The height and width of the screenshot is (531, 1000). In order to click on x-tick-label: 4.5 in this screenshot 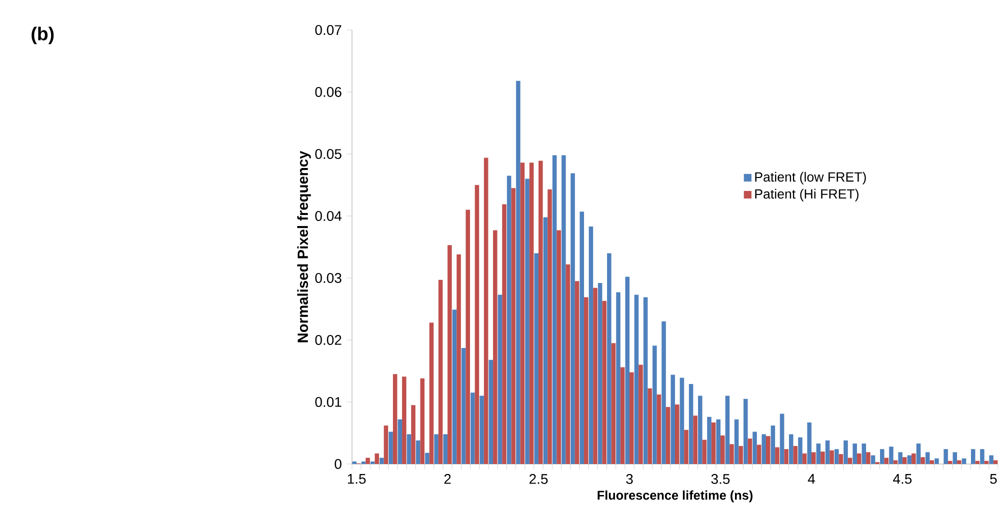, I will do `click(902, 479)`.